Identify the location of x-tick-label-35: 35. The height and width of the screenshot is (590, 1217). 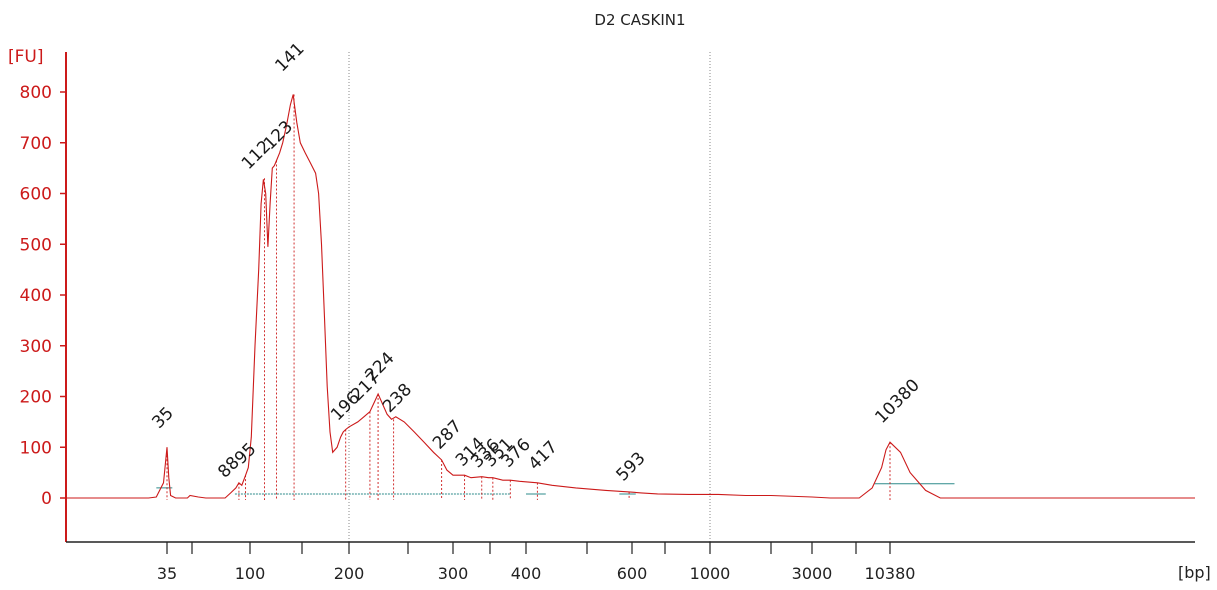
(167, 573).